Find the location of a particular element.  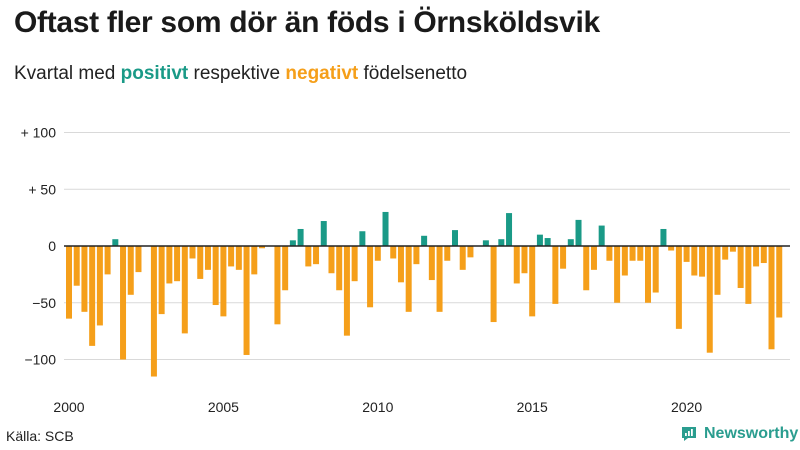

x-tick-label: 2010 is located at coordinates (377, 407).